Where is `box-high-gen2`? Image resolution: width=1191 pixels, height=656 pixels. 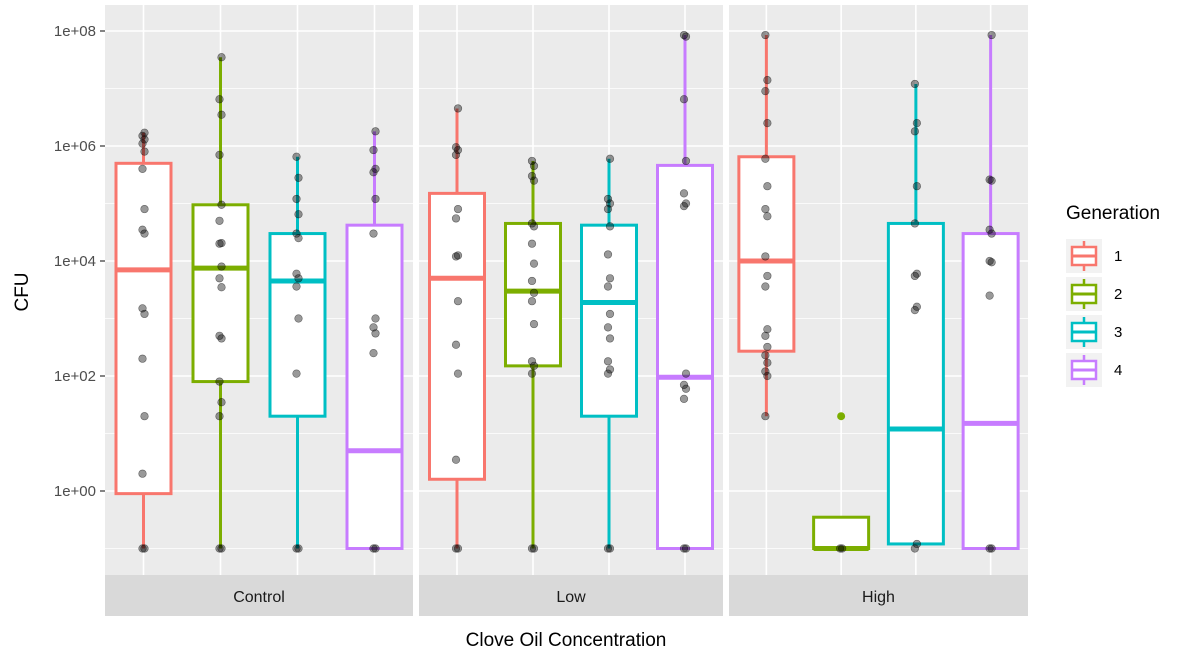 box-high-gen2 is located at coordinates (841, 482).